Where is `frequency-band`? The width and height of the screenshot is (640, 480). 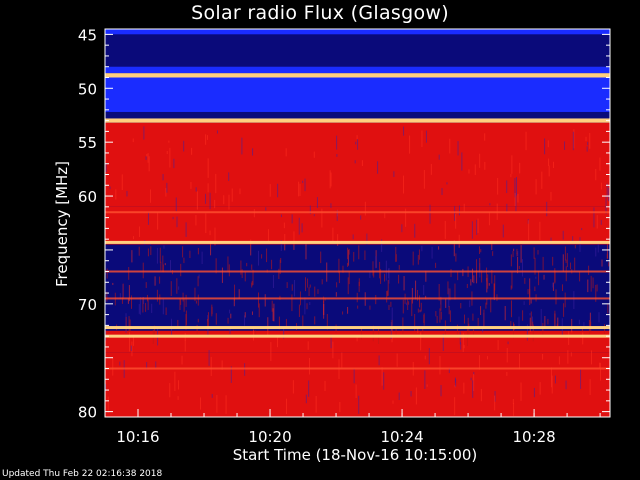
frequency-band is located at coordinates (357, 287).